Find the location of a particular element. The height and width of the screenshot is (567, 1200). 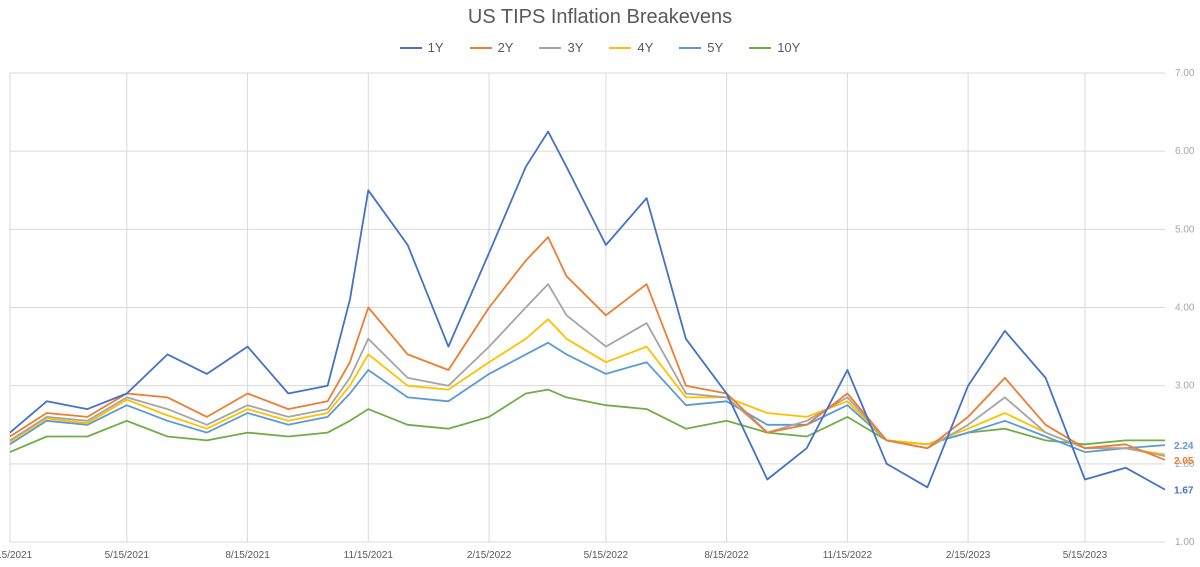

y-tick-label: 2.00 is located at coordinates (1185, 464).